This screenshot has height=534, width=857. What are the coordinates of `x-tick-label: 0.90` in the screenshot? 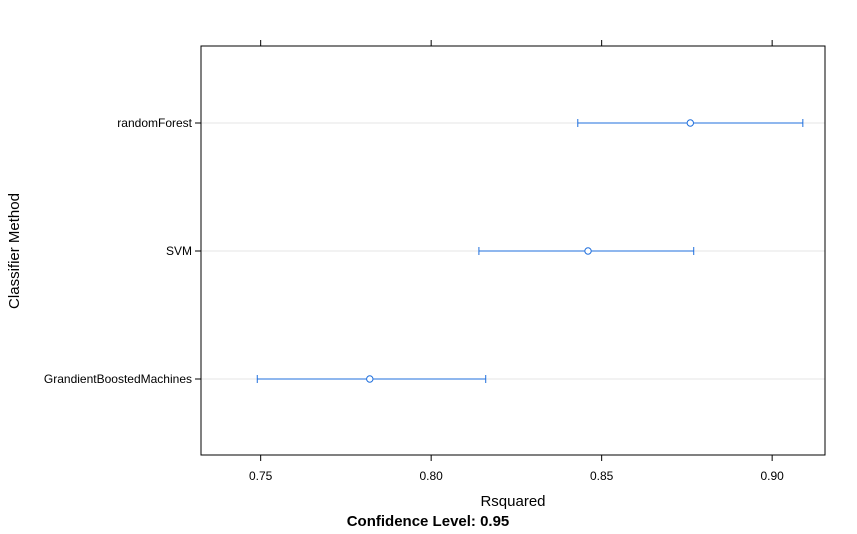 It's located at (772, 476).